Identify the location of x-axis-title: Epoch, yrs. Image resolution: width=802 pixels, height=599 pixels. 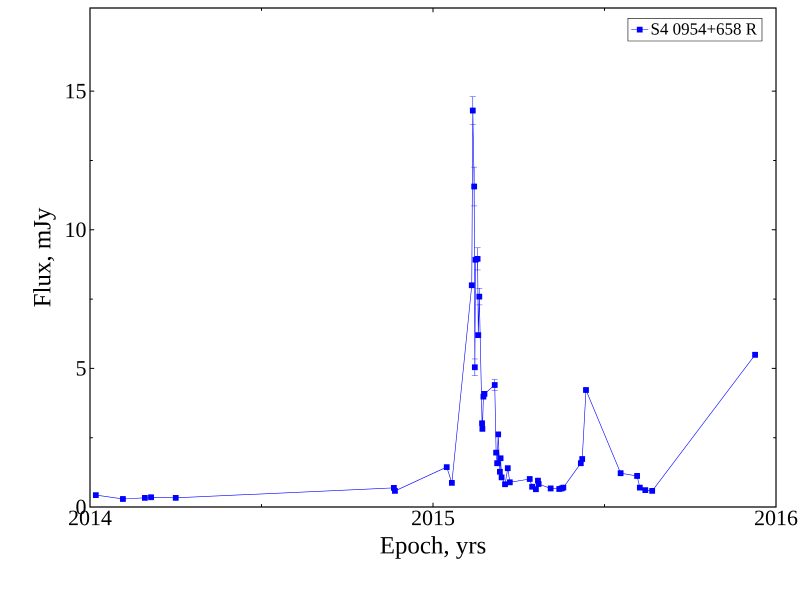
(433, 547).